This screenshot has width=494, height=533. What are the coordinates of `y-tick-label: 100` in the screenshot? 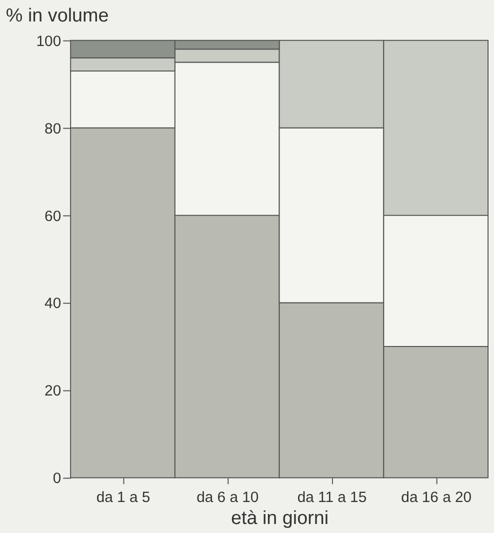 It's located at (49, 42).